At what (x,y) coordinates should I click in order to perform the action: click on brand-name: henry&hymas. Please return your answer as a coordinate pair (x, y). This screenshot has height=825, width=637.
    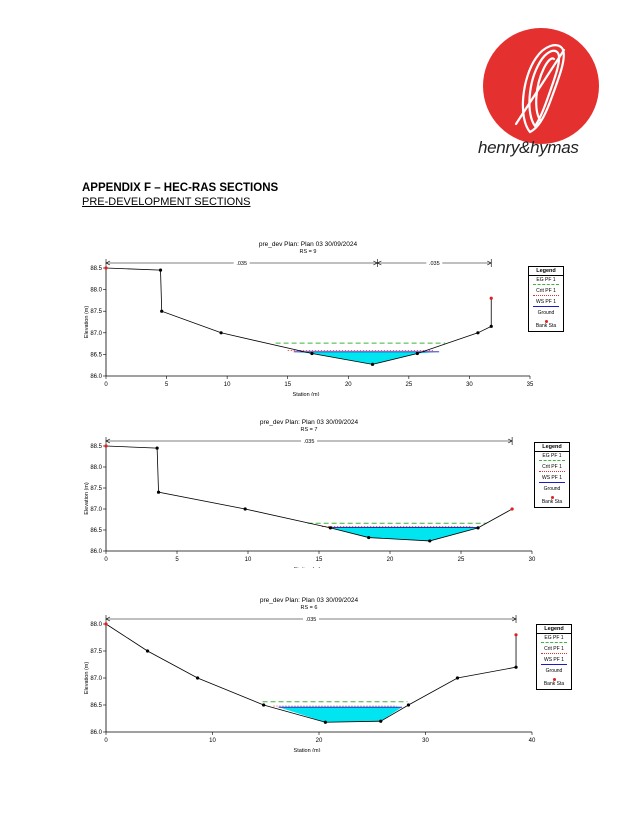
    Looking at the image, I should click on (528, 147).